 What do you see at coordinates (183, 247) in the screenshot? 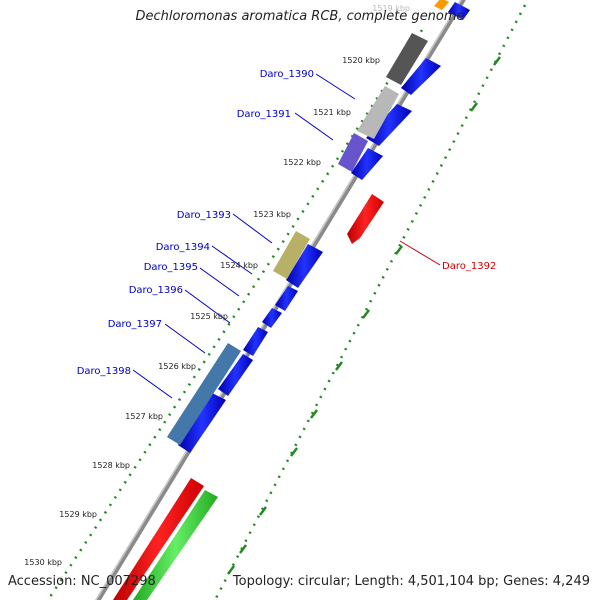
I see `gene-label: Daro_1394` at bounding box center [183, 247].